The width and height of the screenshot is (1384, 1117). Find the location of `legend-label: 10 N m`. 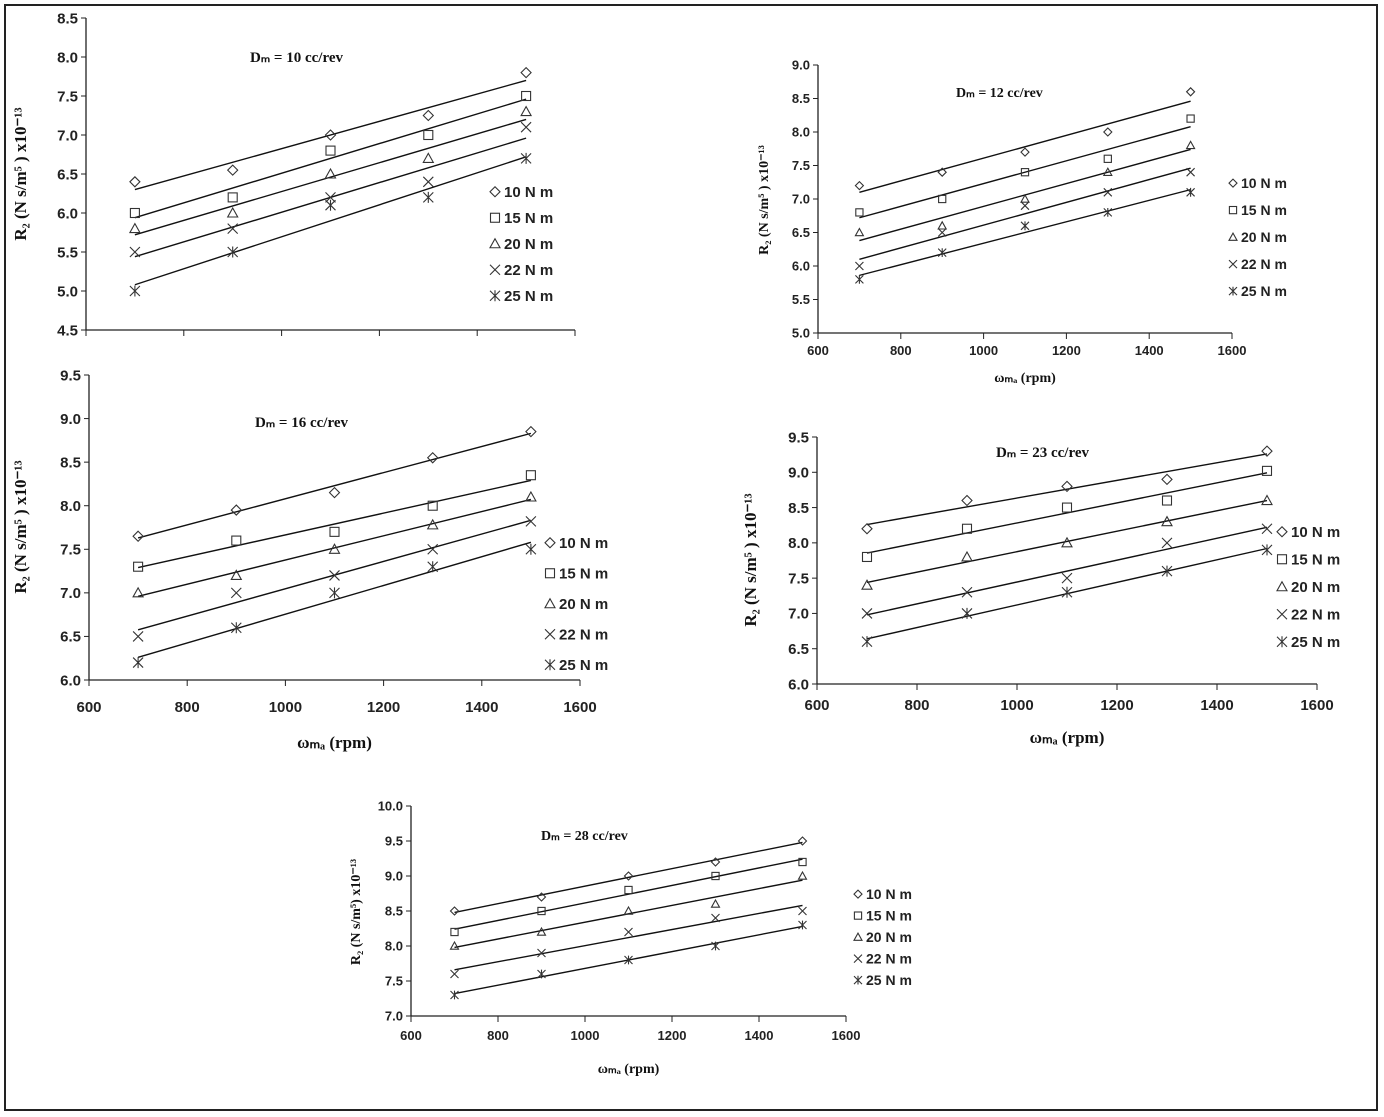

legend-label: 10 N m is located at coordinates (889, 894).